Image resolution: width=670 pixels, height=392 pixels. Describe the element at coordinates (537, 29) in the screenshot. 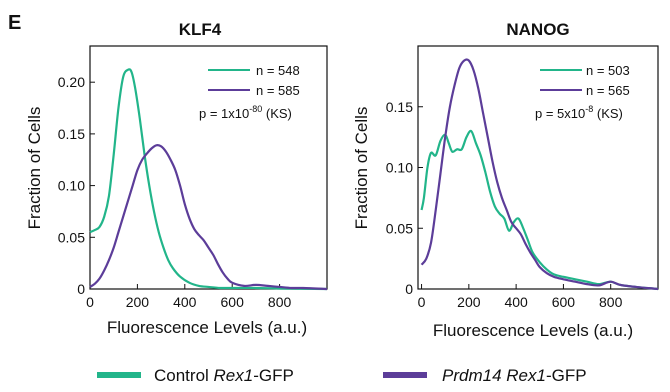

I see `chart-title: NANOG` at that location.